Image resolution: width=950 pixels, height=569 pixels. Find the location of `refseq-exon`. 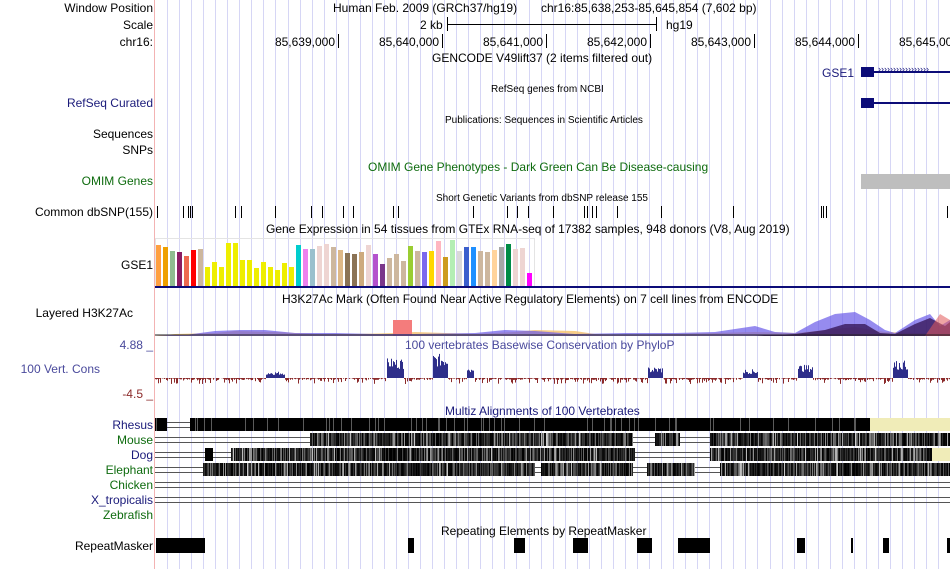

refseq-exon is located at coordinates (867, 103).